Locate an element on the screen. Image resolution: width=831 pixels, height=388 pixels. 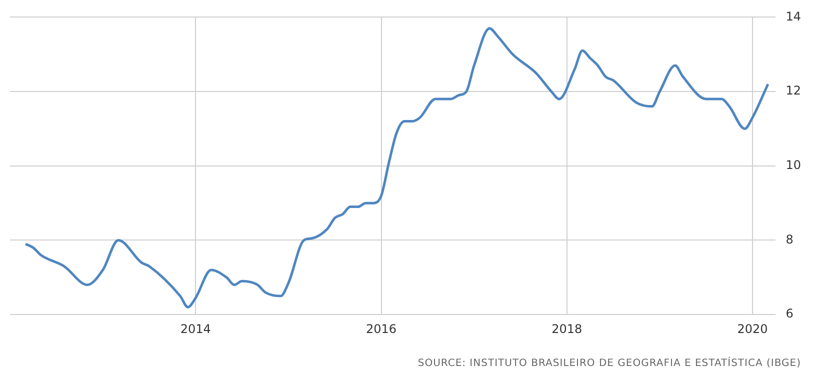
x-tick-label: 2020 is located at coordinates (752, 329).